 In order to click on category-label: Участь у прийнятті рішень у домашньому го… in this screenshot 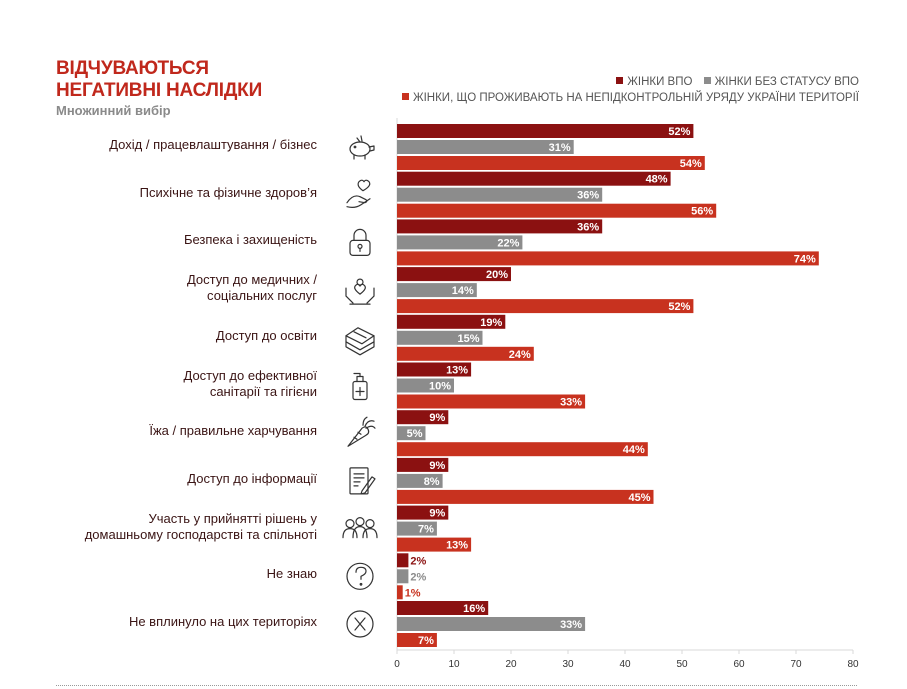, I will do `click(167, 527)`.